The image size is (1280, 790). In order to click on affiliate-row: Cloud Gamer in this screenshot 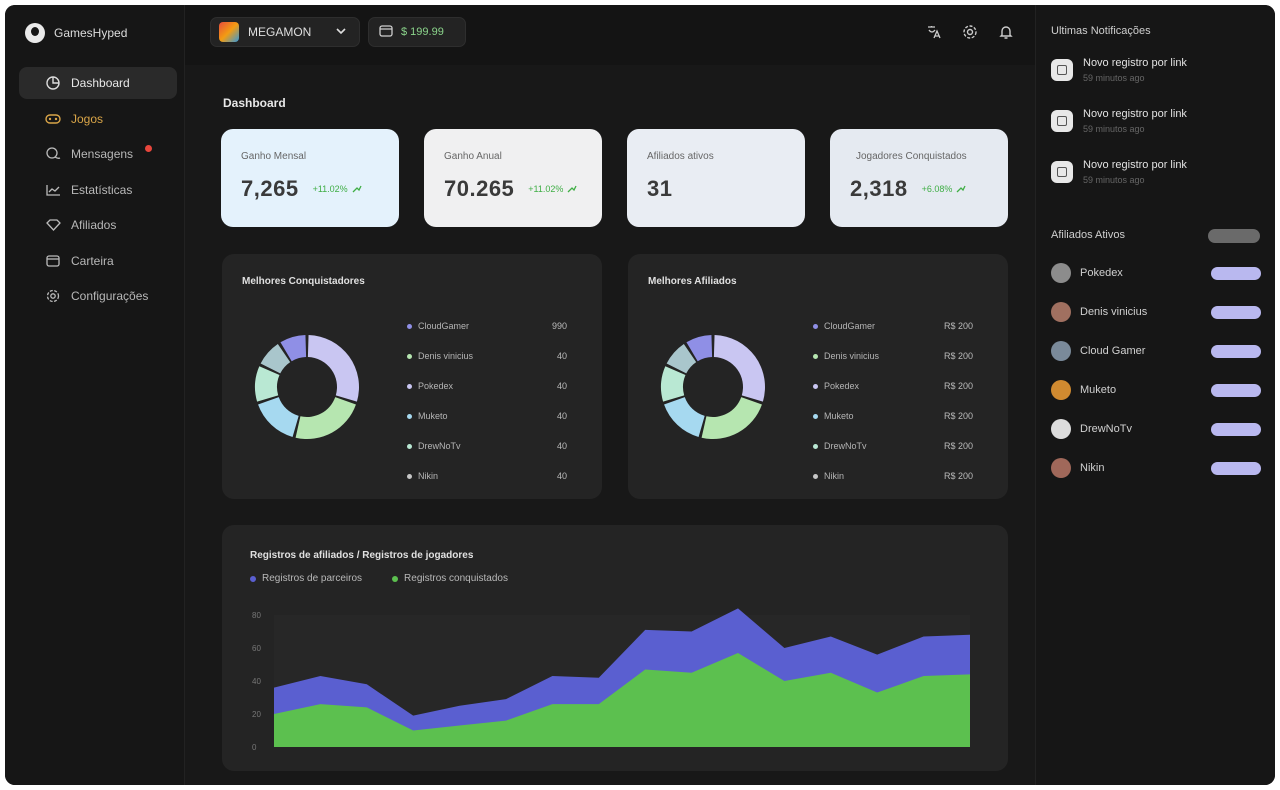, I will do `click(1156, 351)`.